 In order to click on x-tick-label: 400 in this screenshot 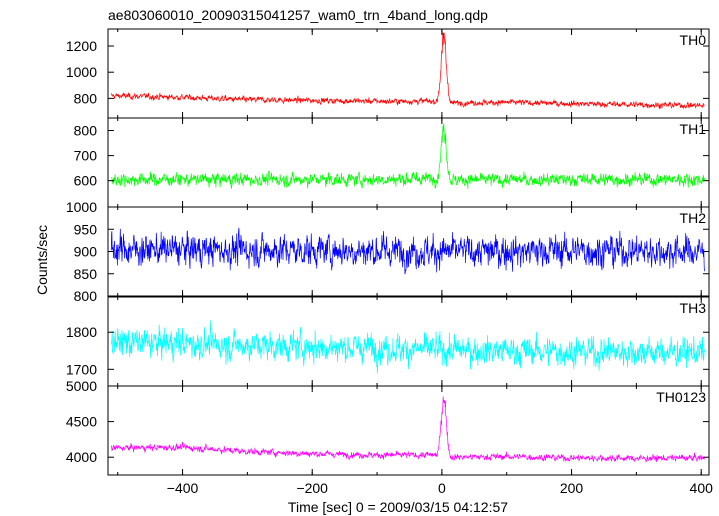, I will do `click(702, 488)`.